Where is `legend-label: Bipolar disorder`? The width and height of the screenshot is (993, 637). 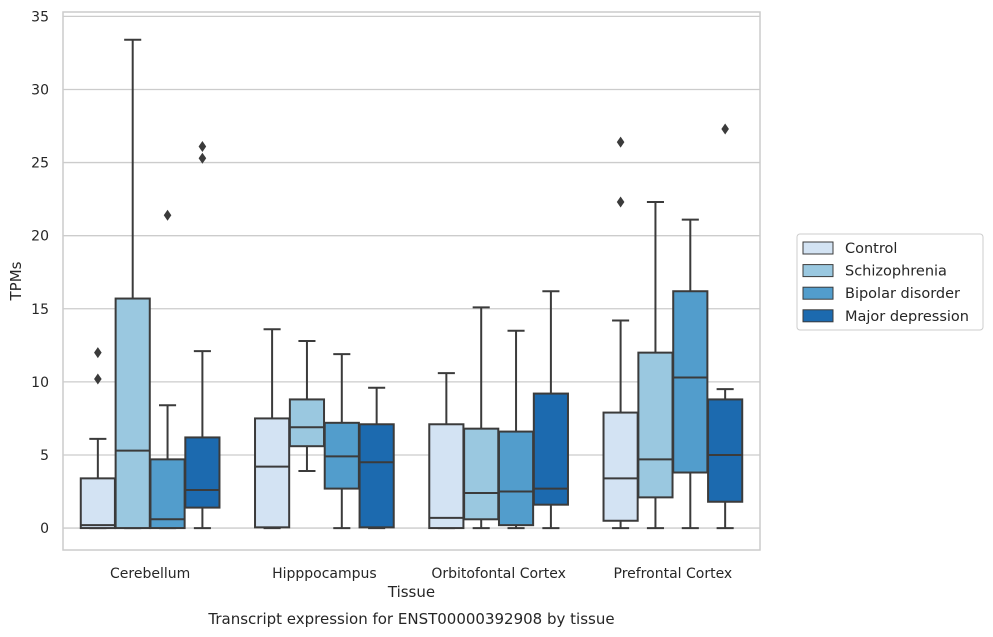
legend-label: Bipolar disorder is located at coordinates (902, 294).